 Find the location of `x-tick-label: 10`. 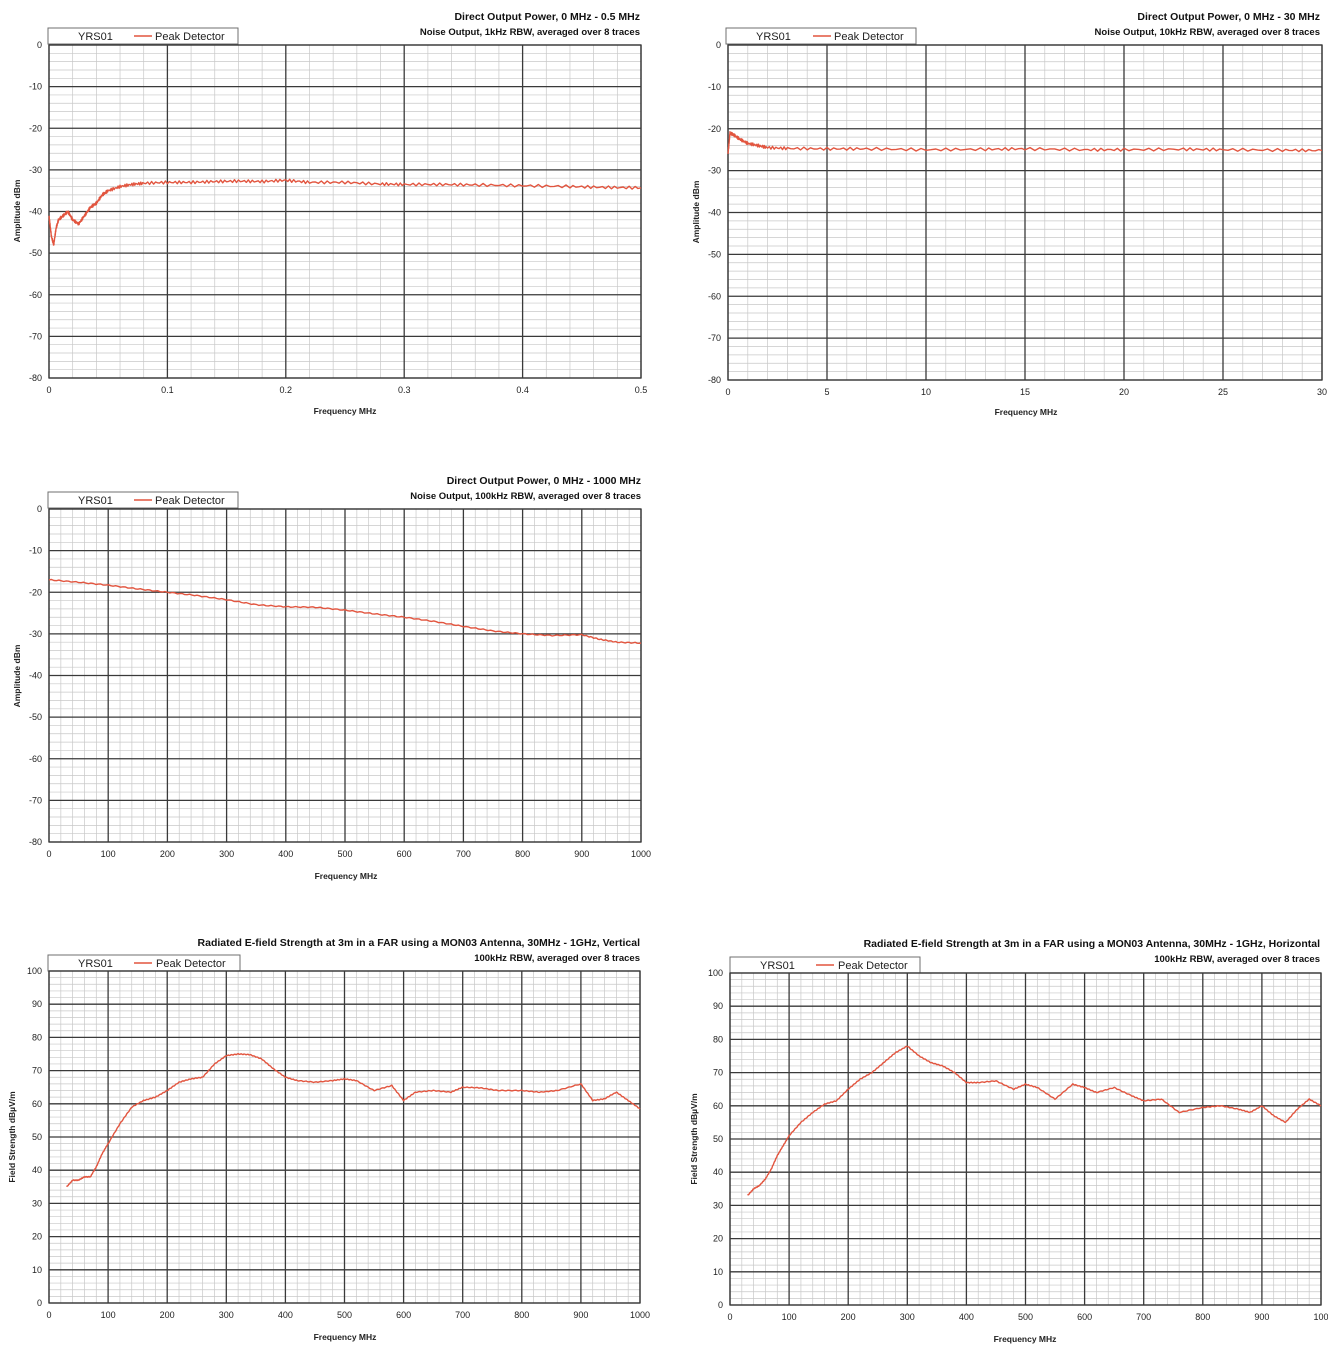

x-tick-label: 10 is located at coordinates (926, 392).